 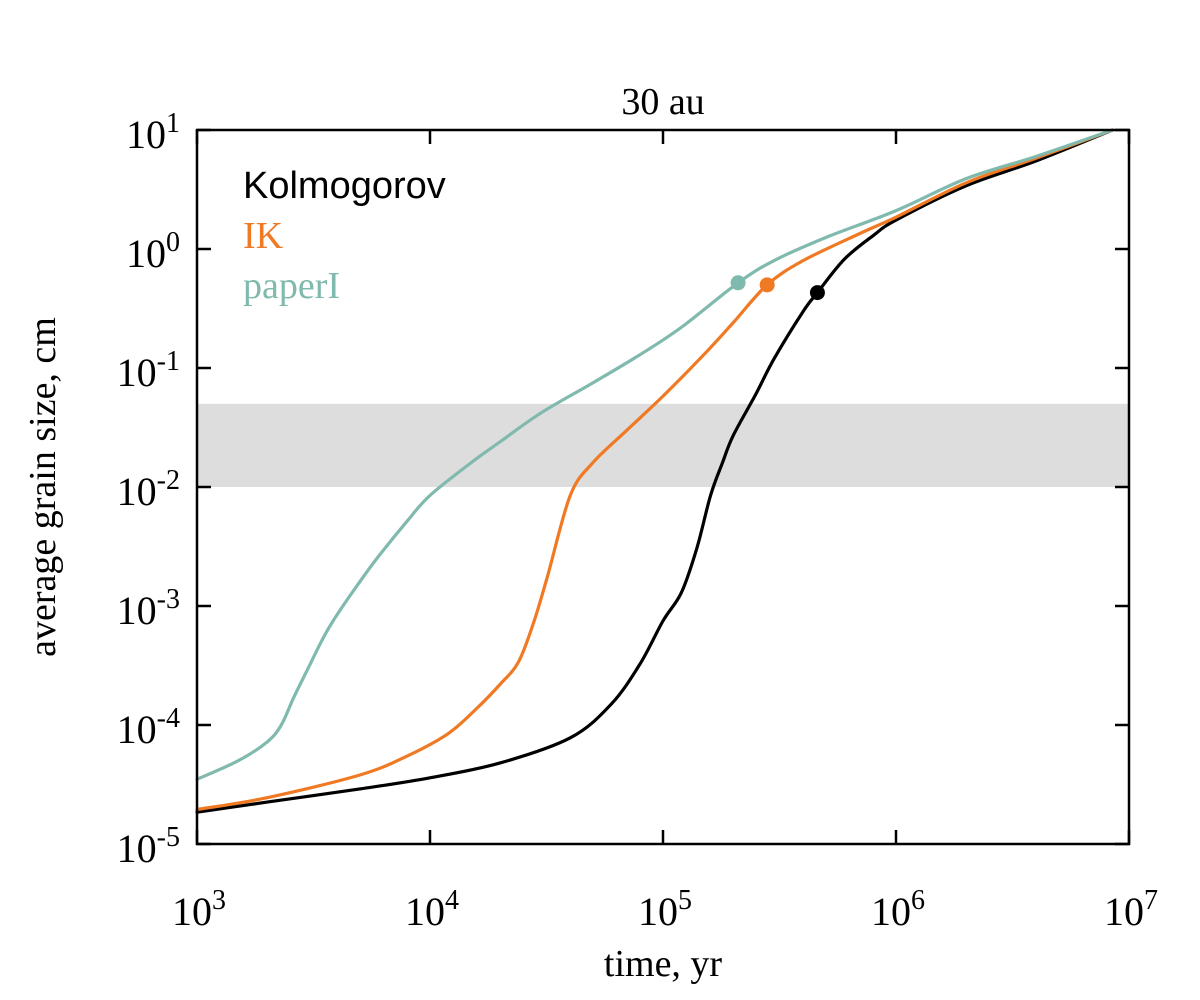 What do you see at coordinates (153, 132) in the screenshot?
I see `y-tick-label: 10¹` at bounding box center [153, 132].